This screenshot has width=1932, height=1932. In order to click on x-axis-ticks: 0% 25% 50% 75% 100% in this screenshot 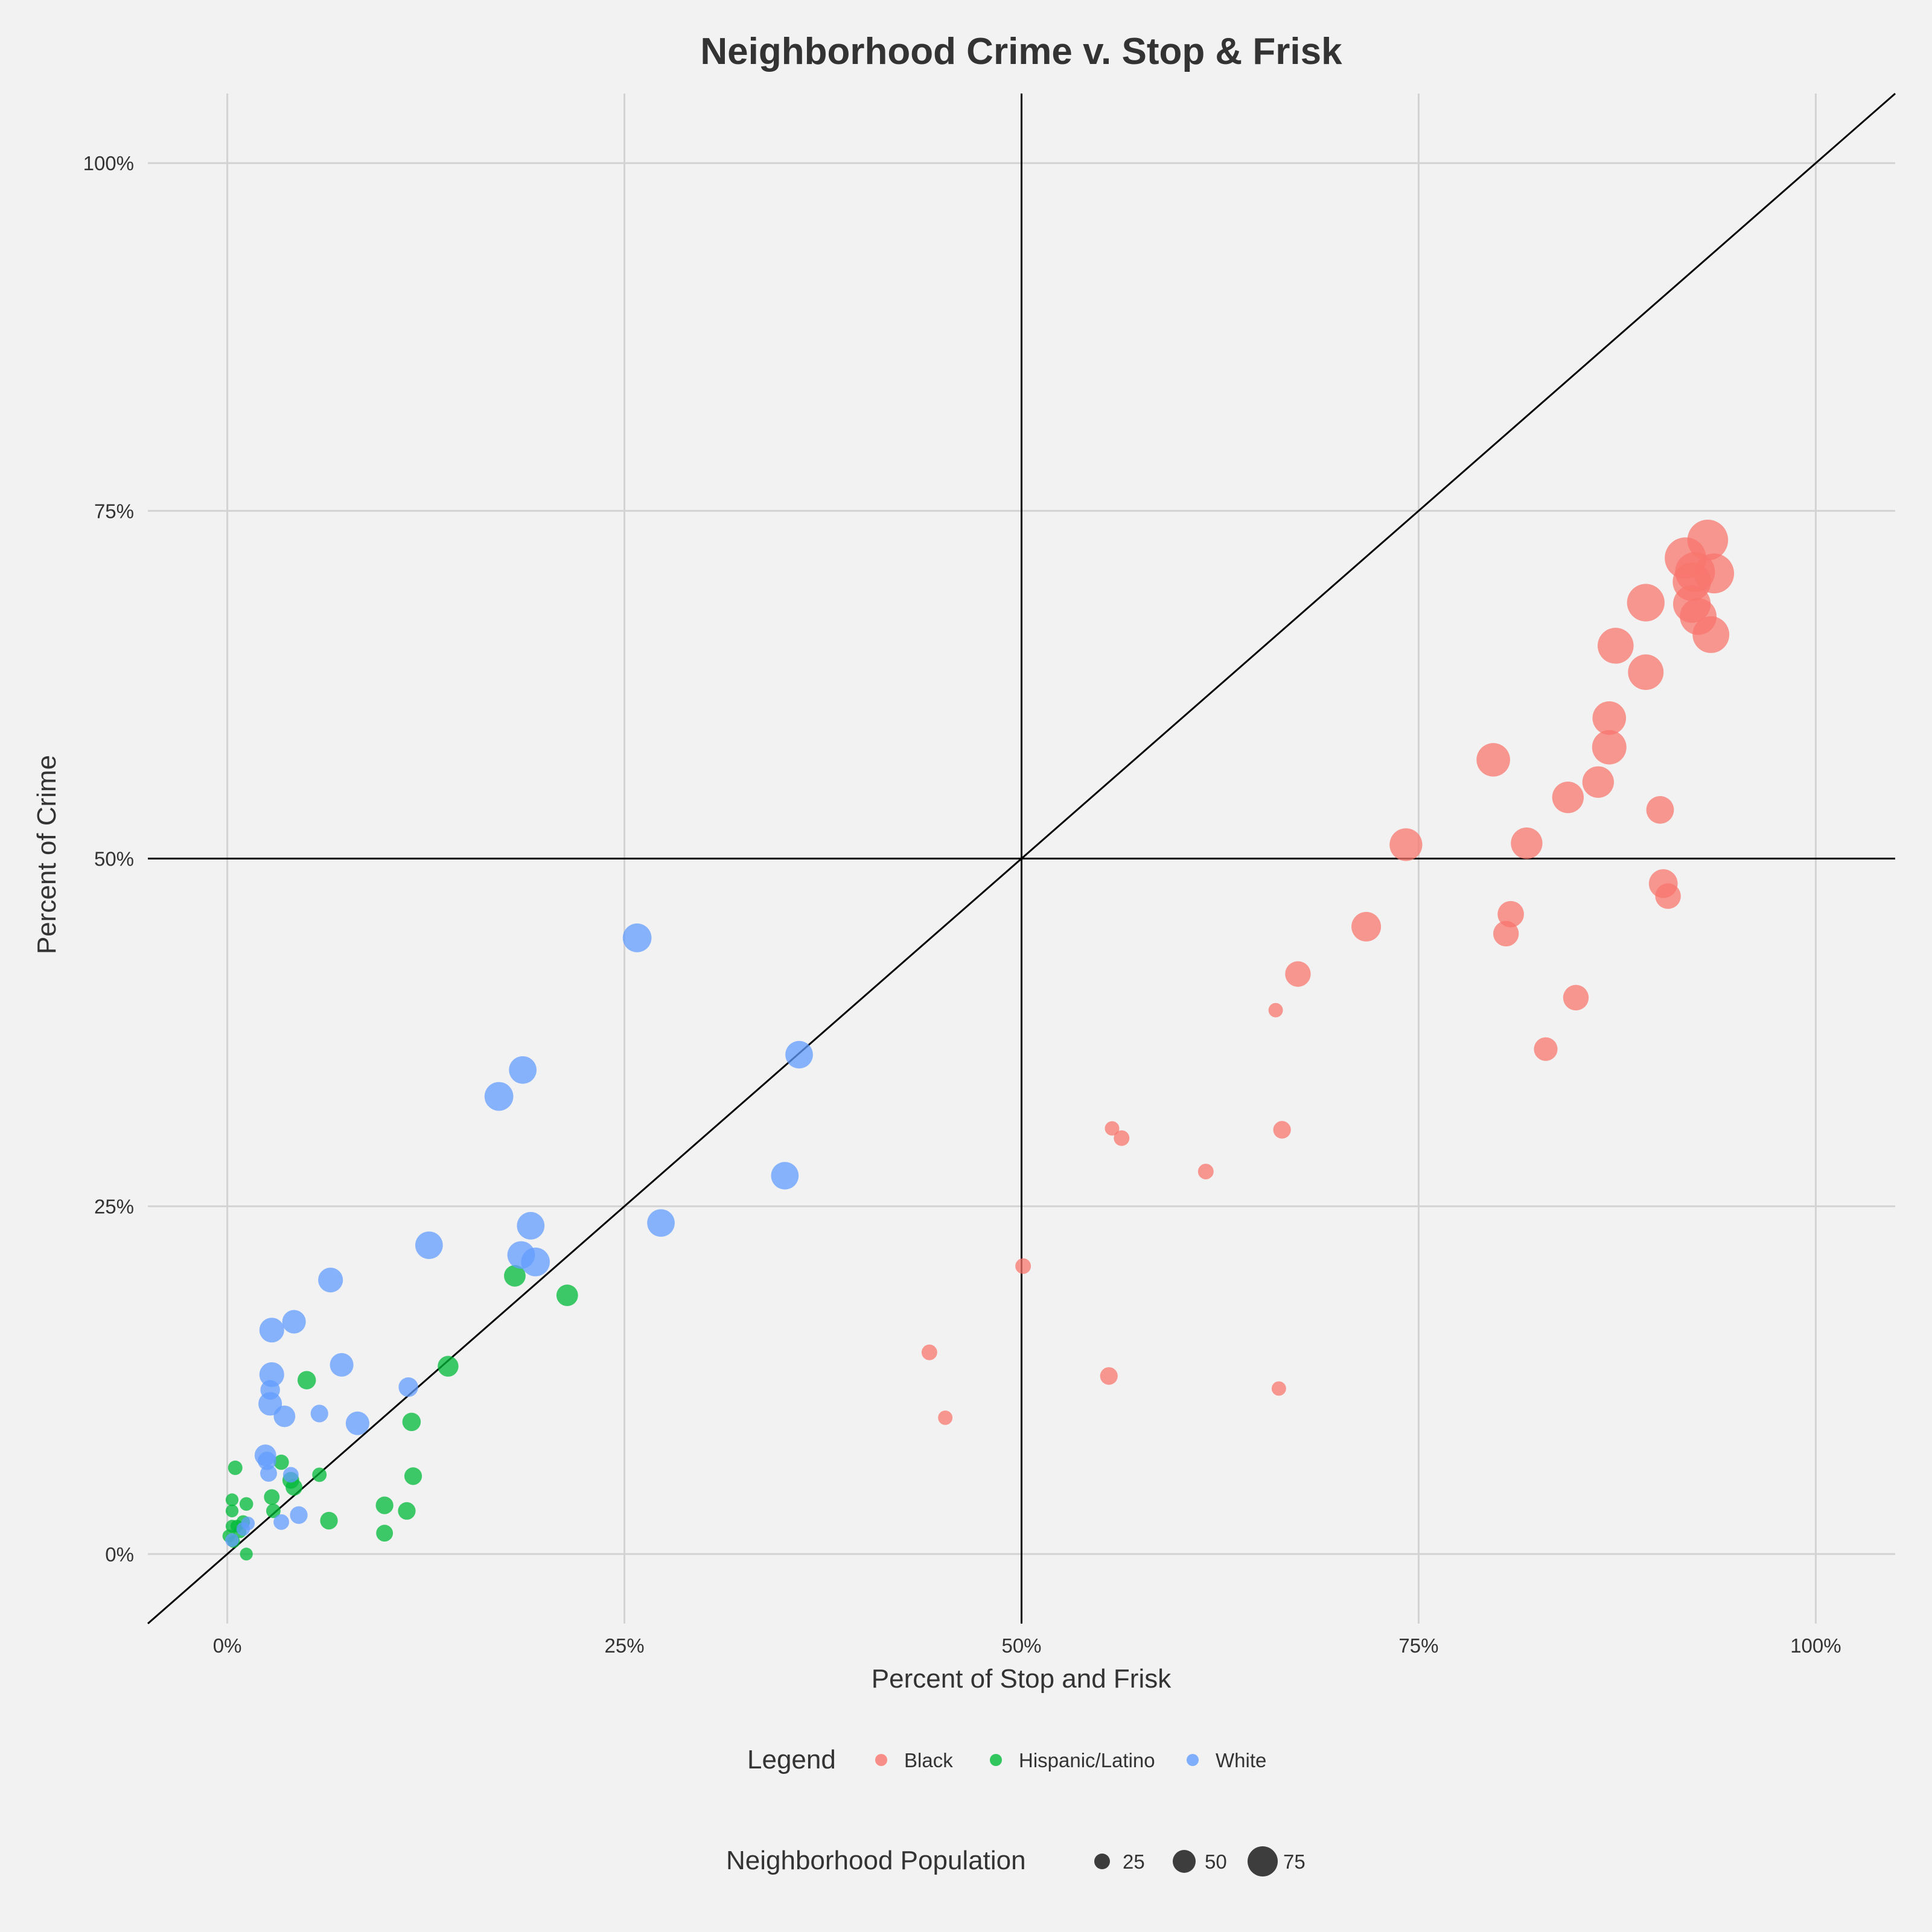, I will do `click(1027, 1645)`.